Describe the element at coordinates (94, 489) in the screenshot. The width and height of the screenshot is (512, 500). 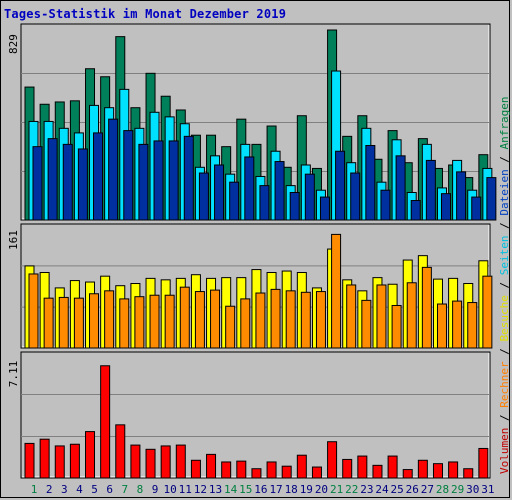
I see `x-tick-label: 5` at that location.